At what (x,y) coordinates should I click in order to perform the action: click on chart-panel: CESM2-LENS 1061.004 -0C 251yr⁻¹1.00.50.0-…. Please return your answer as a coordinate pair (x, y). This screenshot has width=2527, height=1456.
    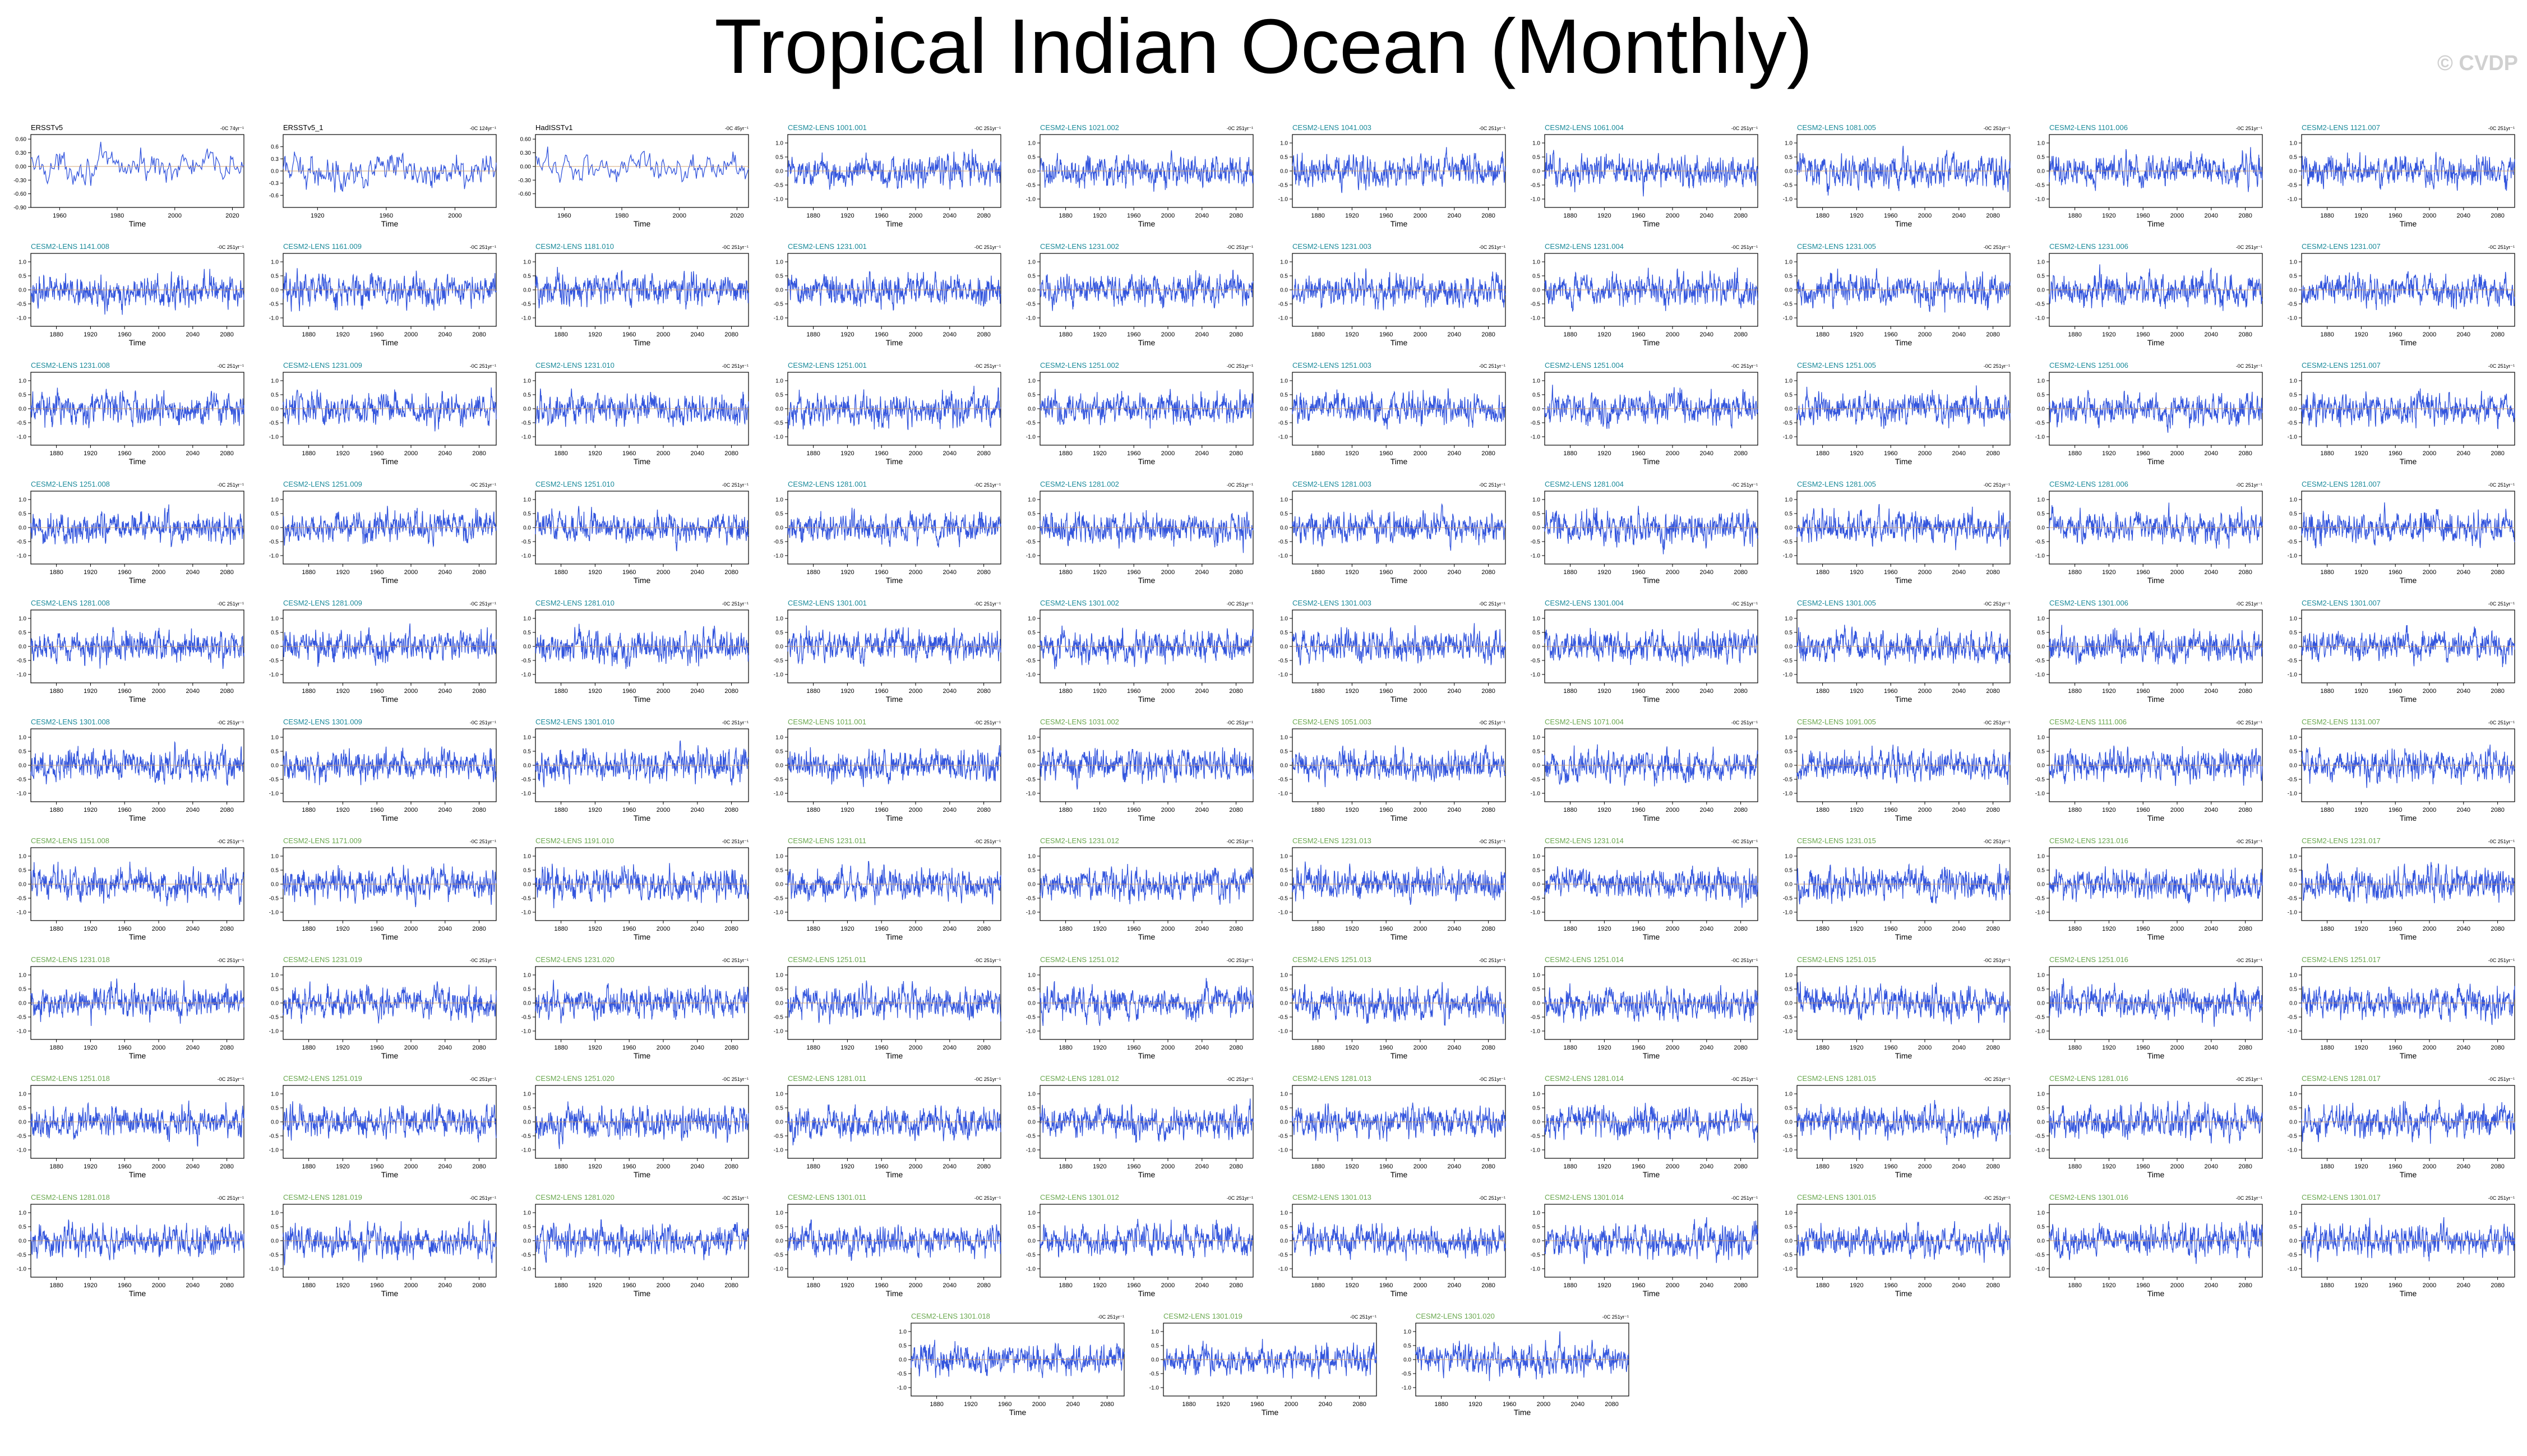
    Looking at the image, I should click on (1644, 175).